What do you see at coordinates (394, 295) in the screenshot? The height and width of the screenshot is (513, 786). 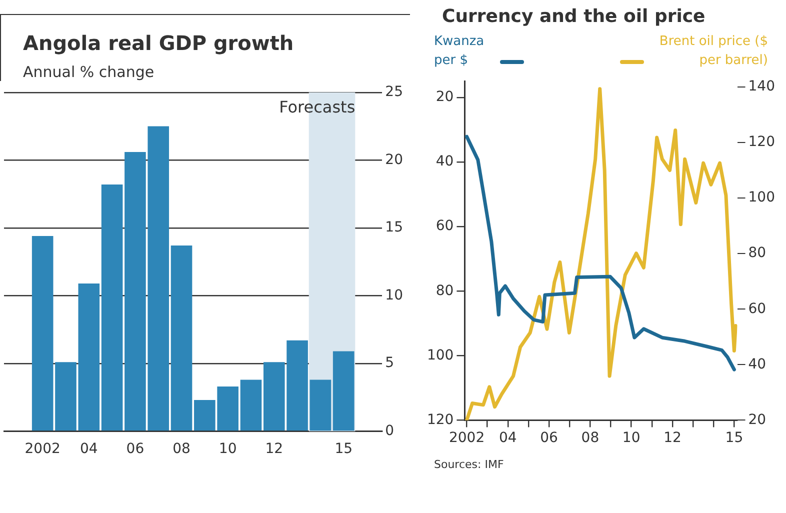 I see `y-tick-label: 10` at bounding box center [394, 295].